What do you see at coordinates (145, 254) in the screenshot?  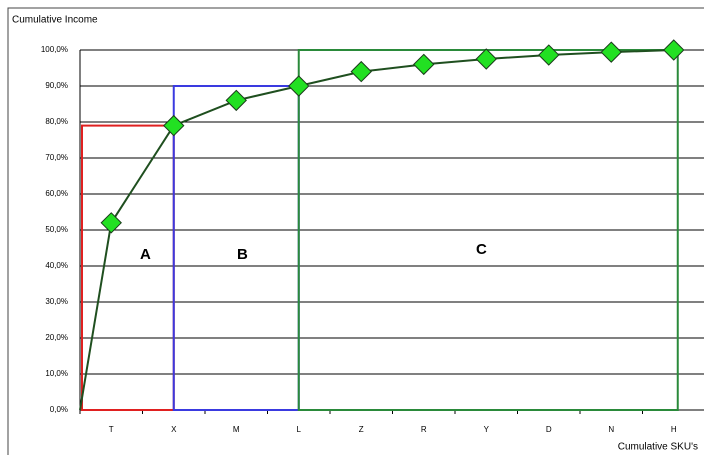 I see `class-label: A` at bounding box center [145, 254].